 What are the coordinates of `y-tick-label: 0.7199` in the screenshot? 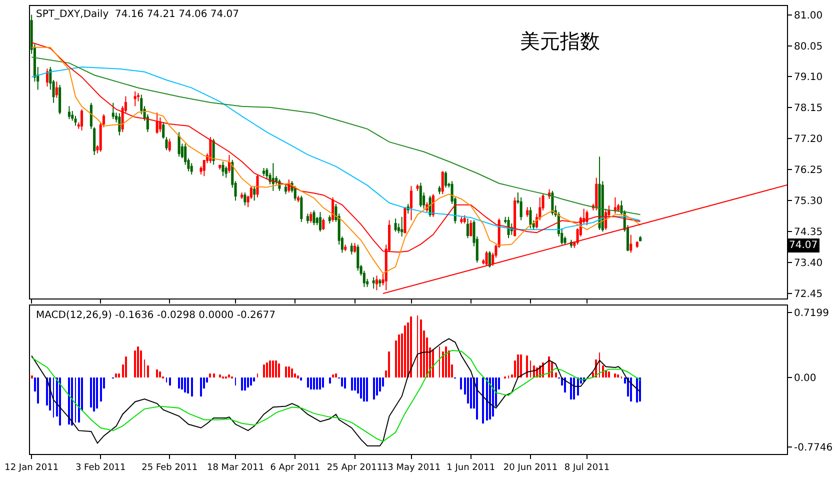 It's located at (811, 314).